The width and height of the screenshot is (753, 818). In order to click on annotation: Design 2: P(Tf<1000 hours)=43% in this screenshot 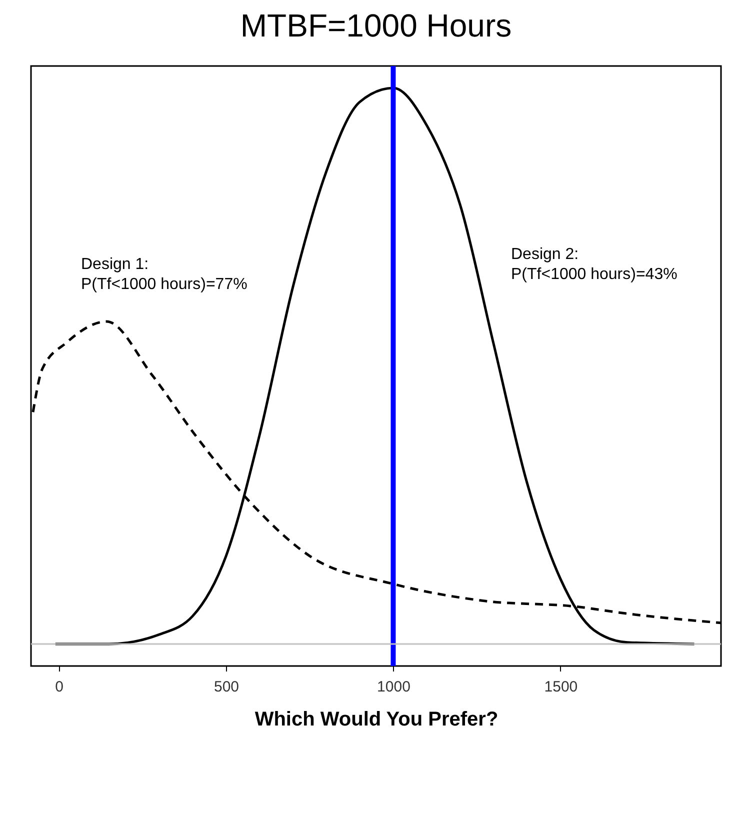, I will do `click(594, 264)`.